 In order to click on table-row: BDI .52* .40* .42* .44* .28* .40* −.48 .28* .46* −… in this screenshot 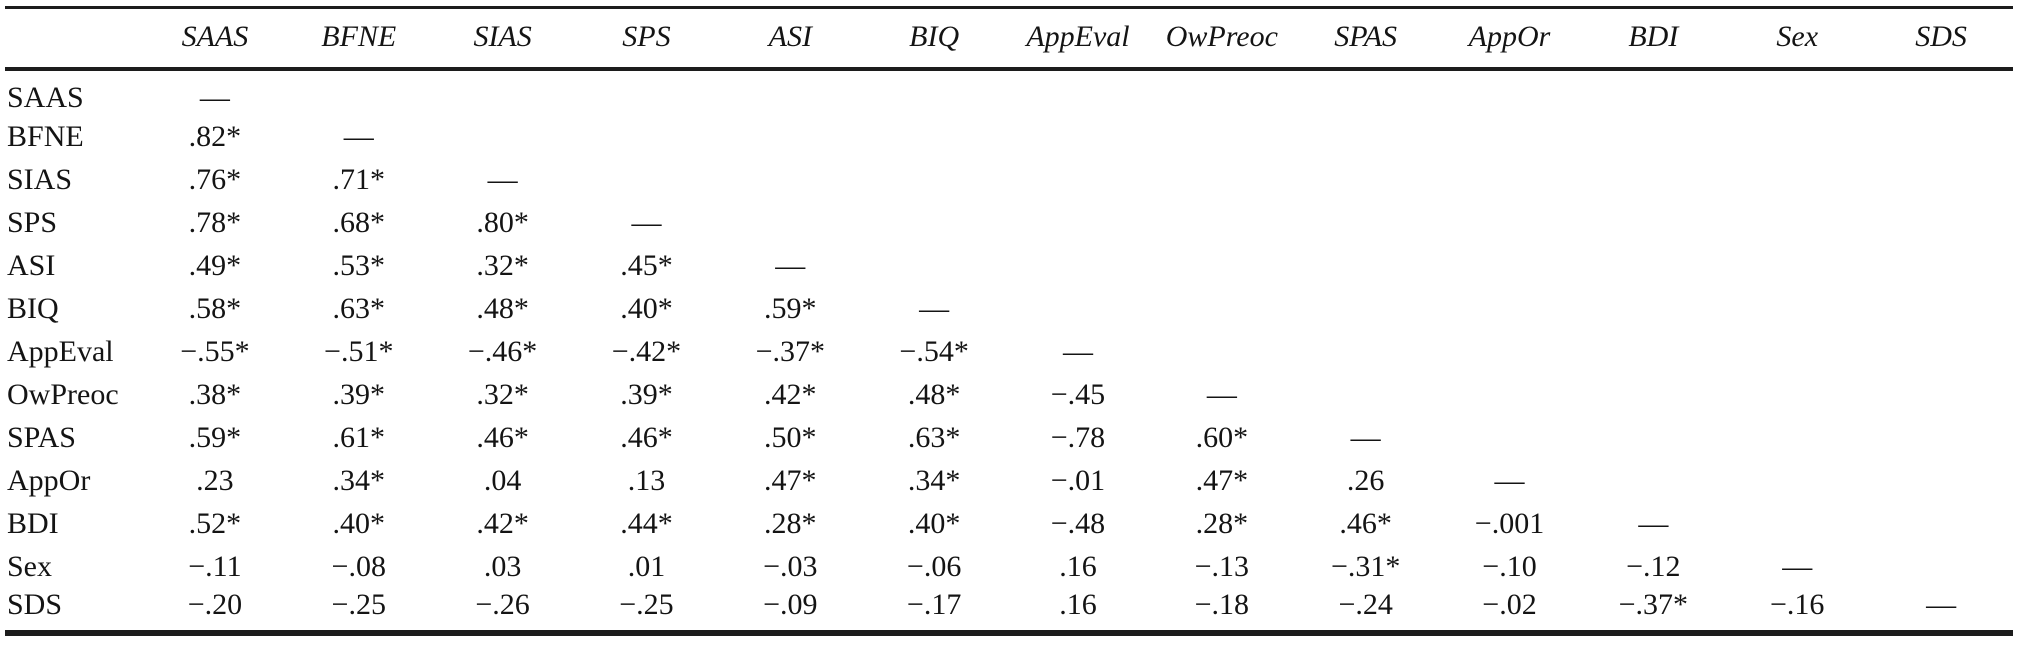, I will do `click(1009, 523)`.